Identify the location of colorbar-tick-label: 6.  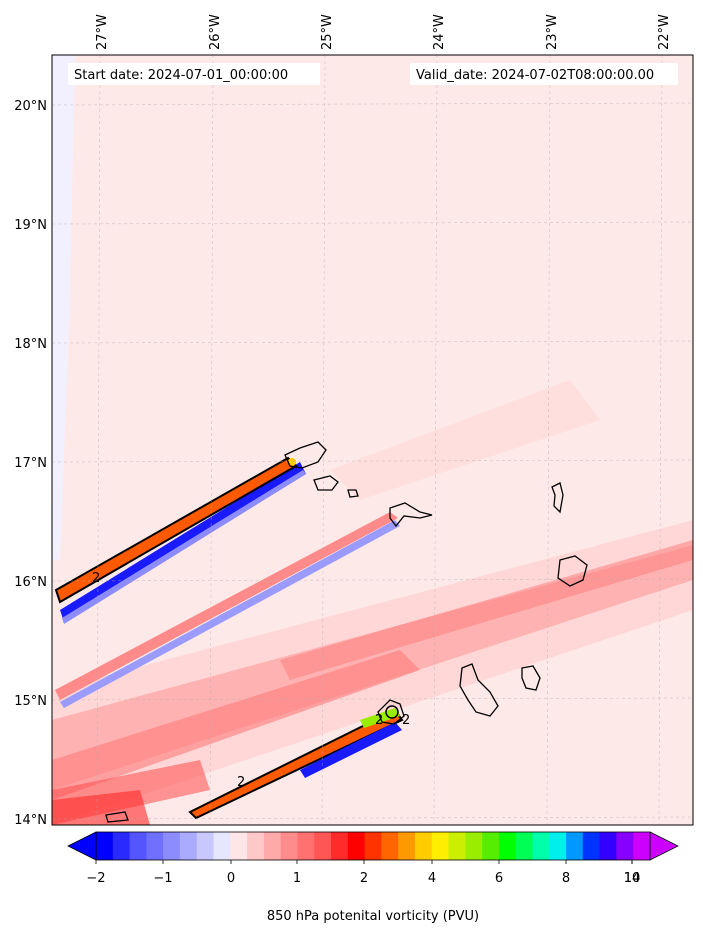
(499, 878).